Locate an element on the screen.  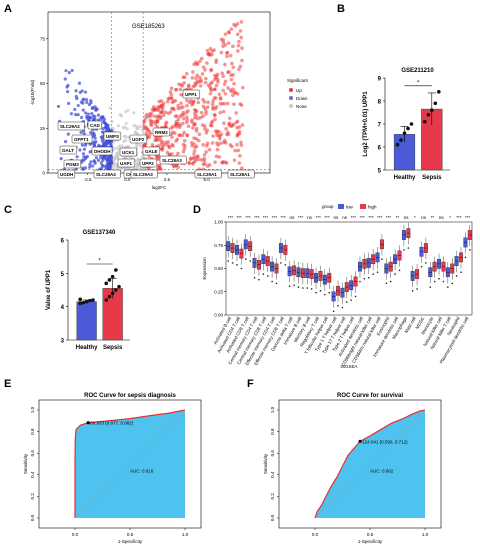
y-tick-label: 75 is located at coordinates (43, 38).